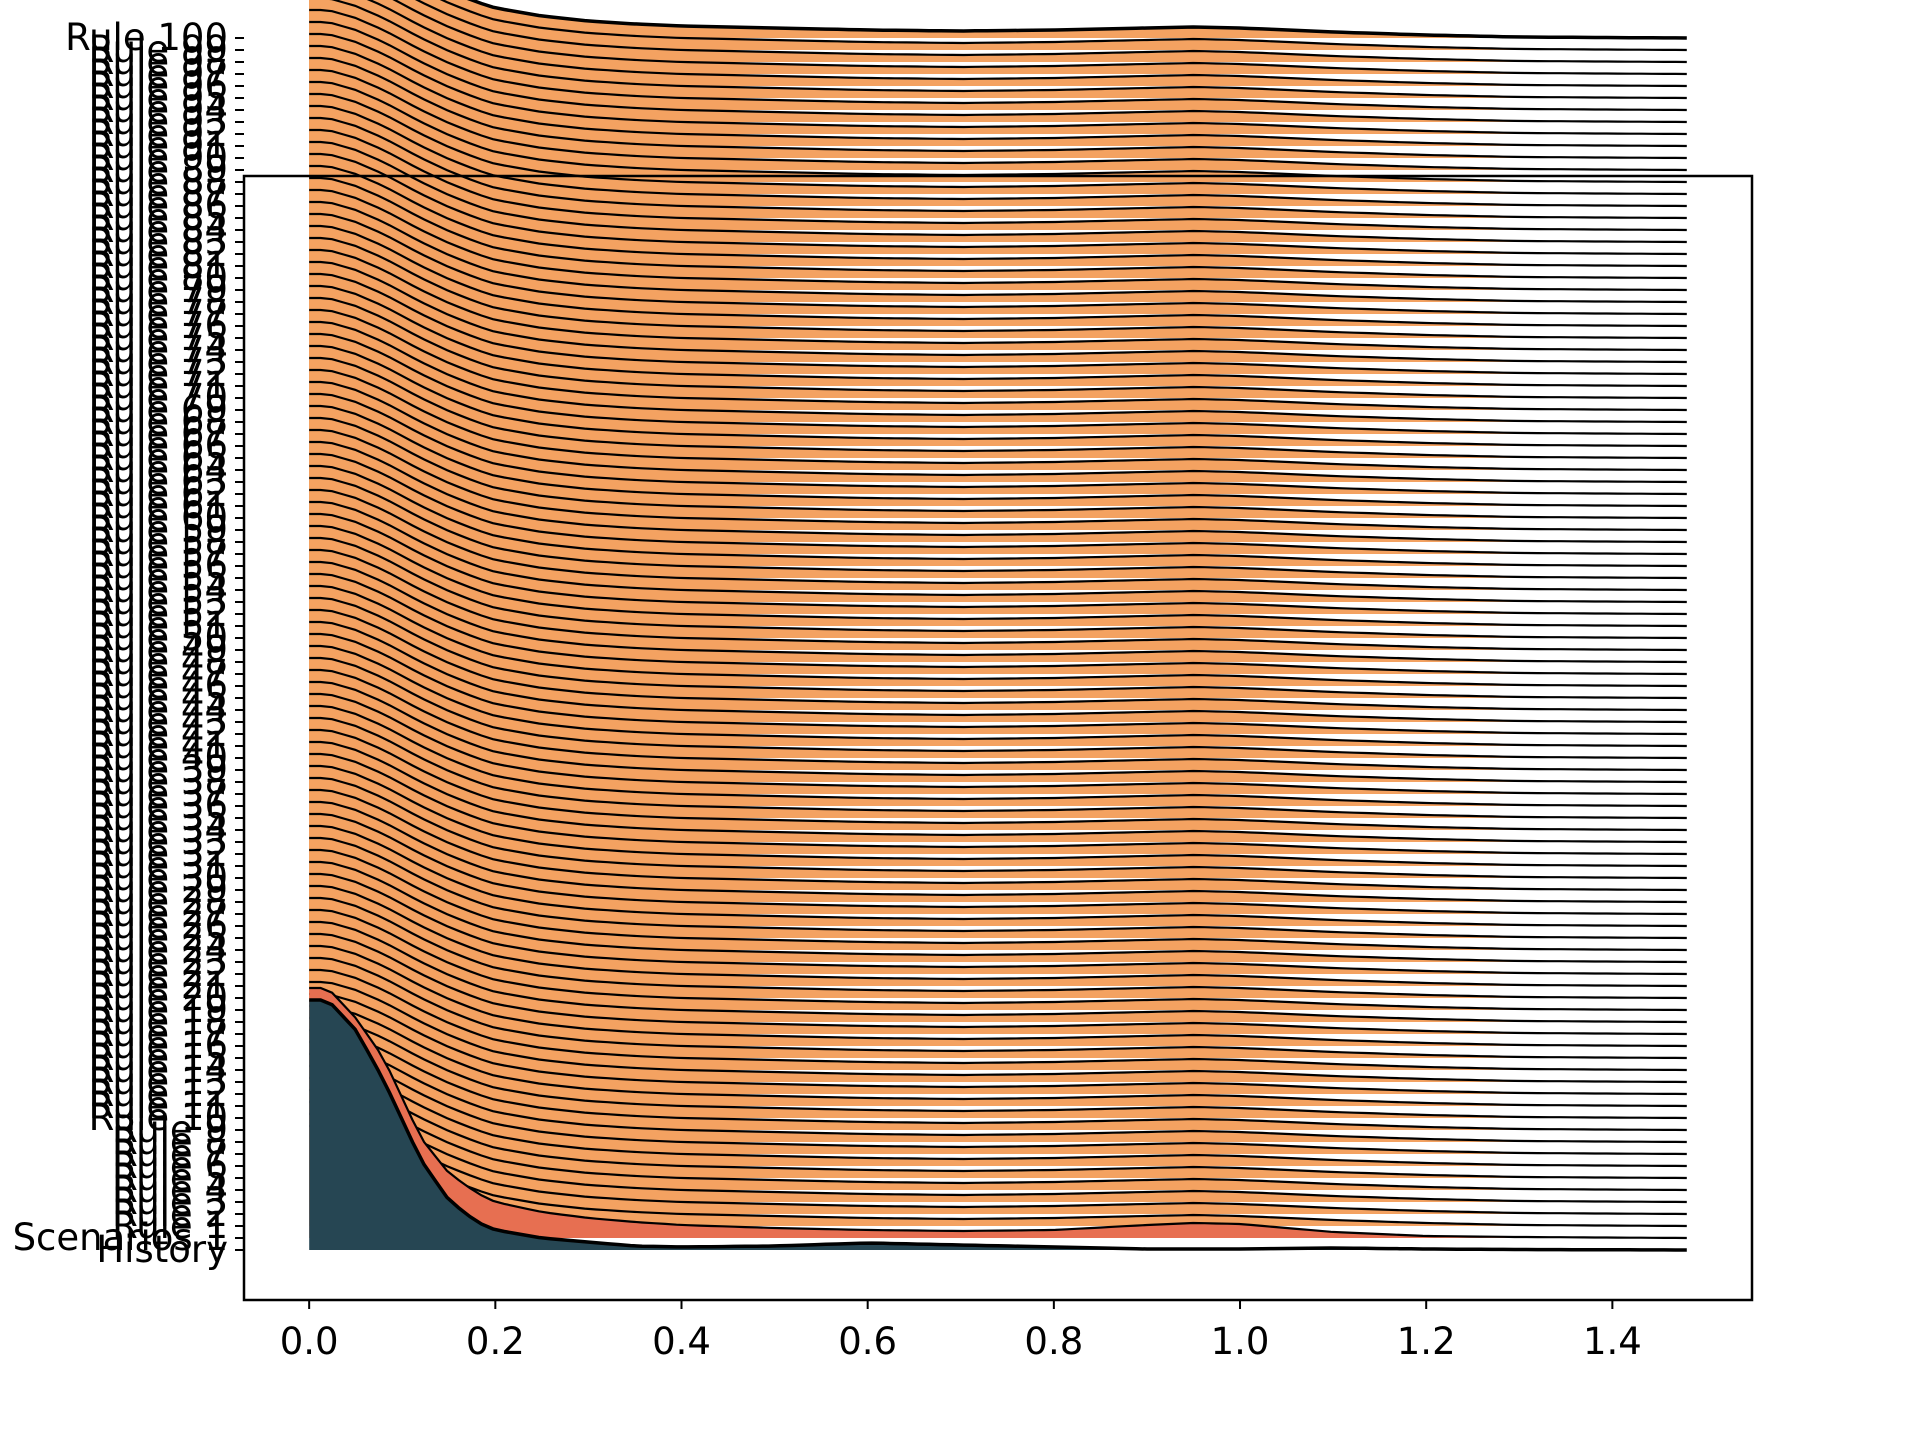  I want to click on y-tick-label: Rule 74, so click(158, 349).